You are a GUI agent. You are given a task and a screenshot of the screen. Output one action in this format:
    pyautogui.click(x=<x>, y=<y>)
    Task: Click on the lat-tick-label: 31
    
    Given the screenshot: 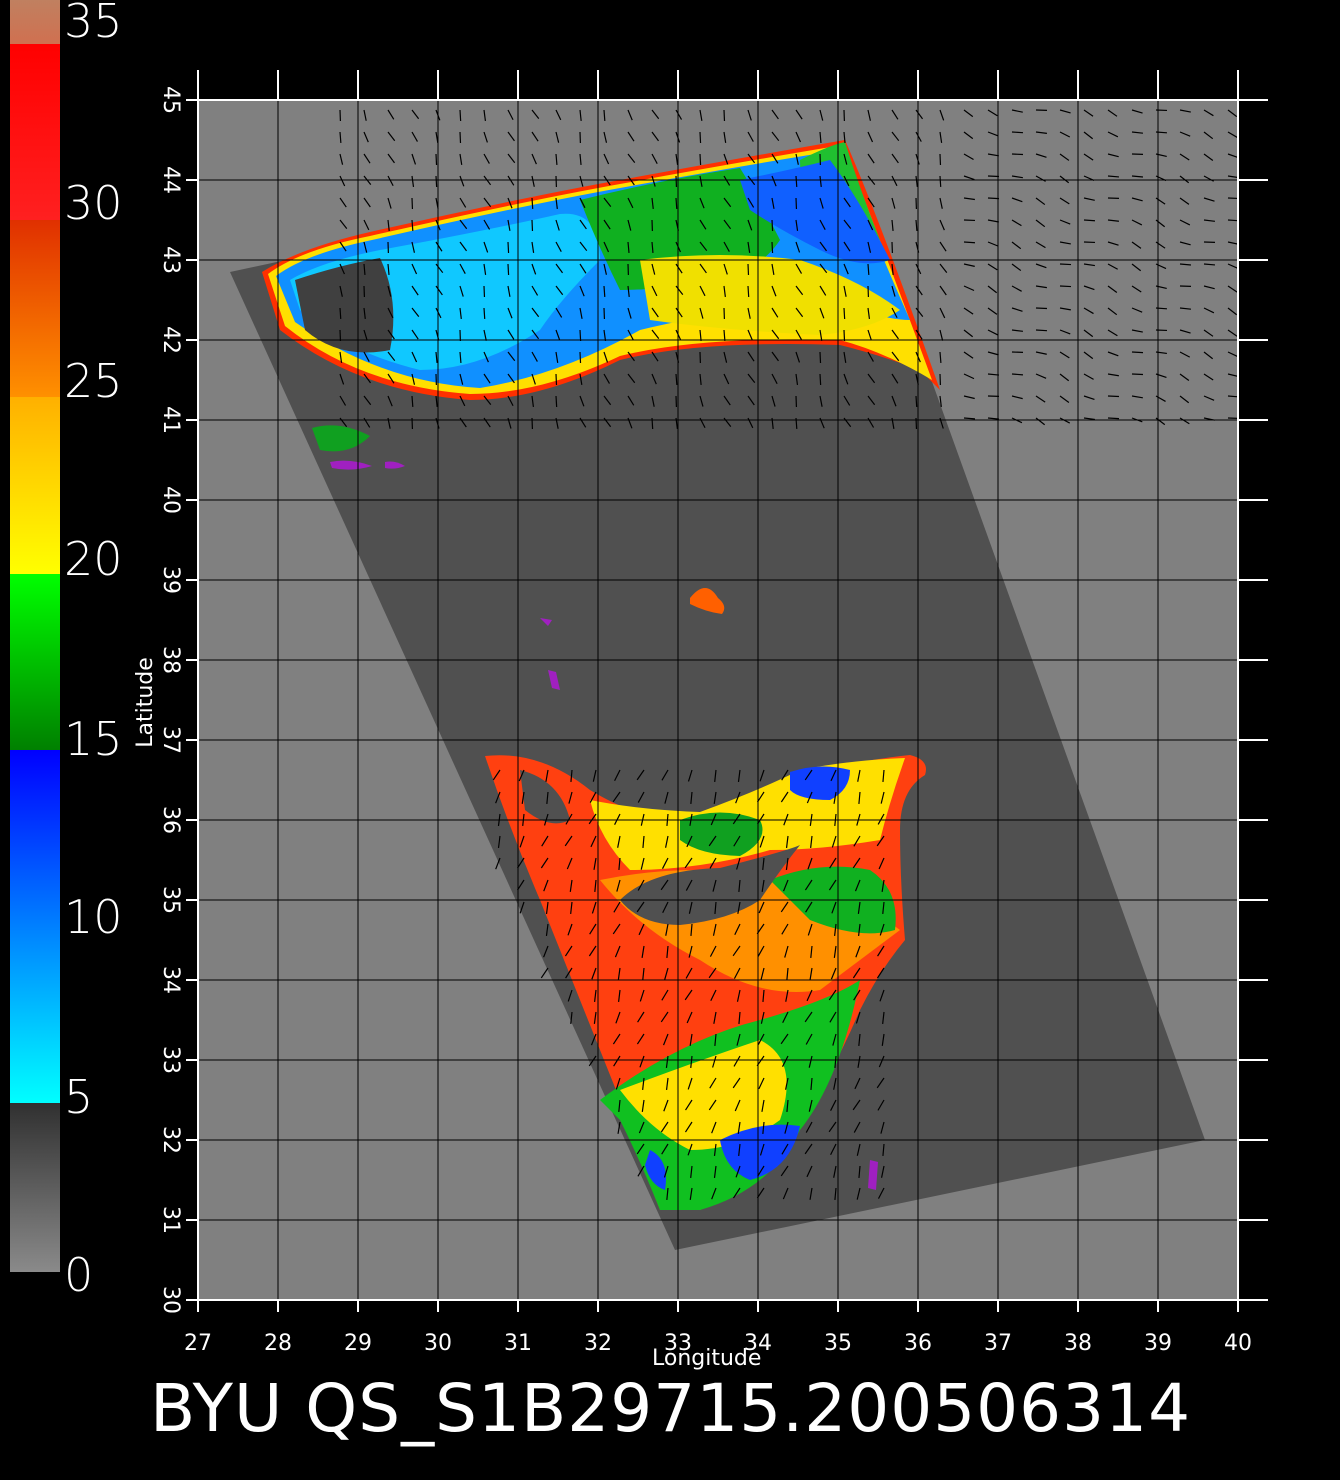 What is the action you would take?
    pyautogui.click(x=170, y=1220)
    